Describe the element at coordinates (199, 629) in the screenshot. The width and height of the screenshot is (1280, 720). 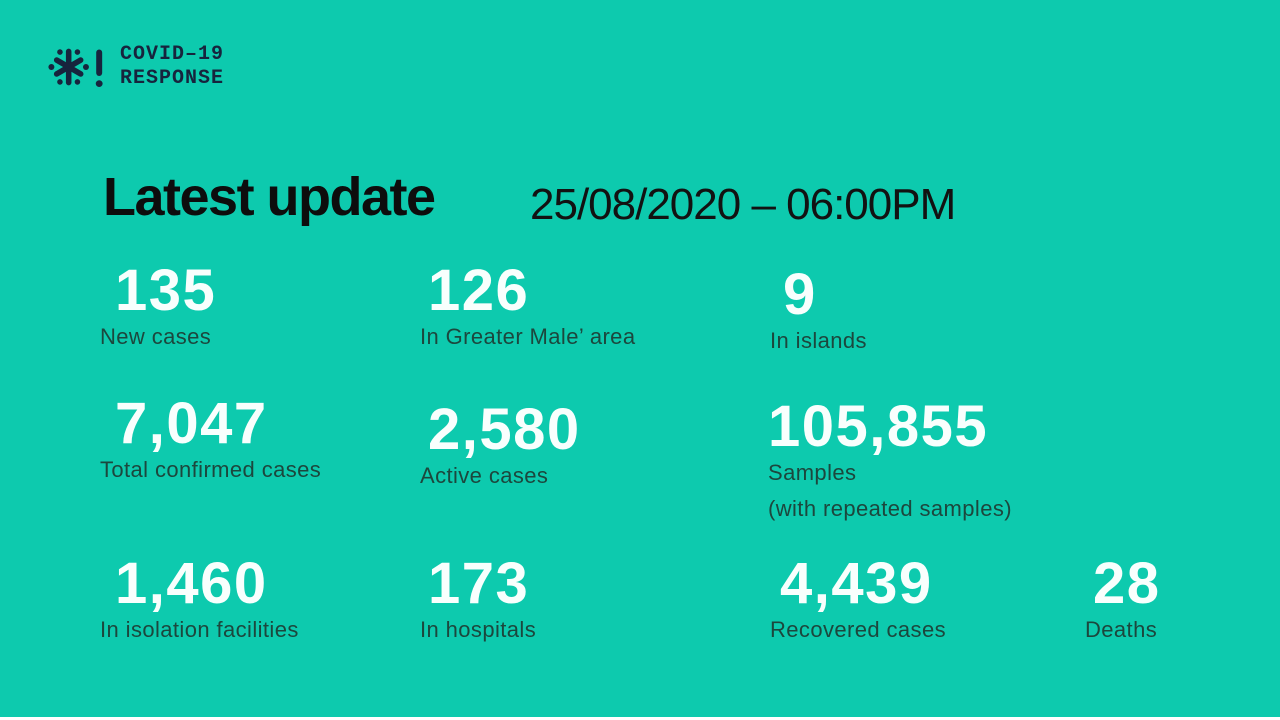
I see `stat-label: In isolation facilities` at that location.